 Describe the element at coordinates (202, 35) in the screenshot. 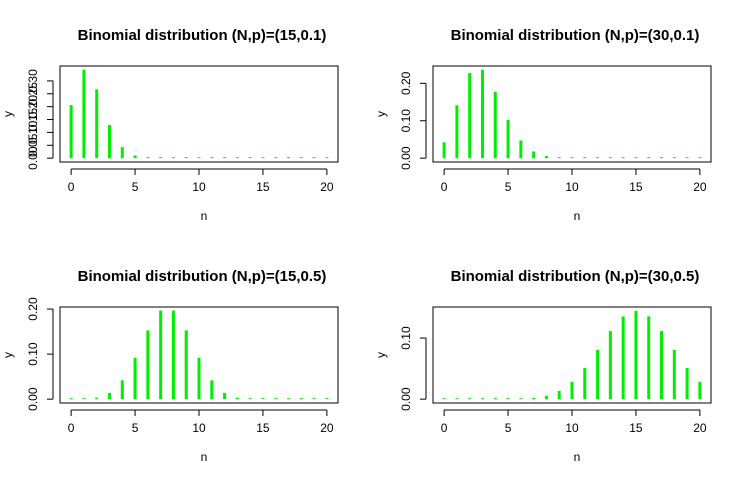

I see `chart-title: Binomial distribution (N,p)=(15,0.1)` at that location.